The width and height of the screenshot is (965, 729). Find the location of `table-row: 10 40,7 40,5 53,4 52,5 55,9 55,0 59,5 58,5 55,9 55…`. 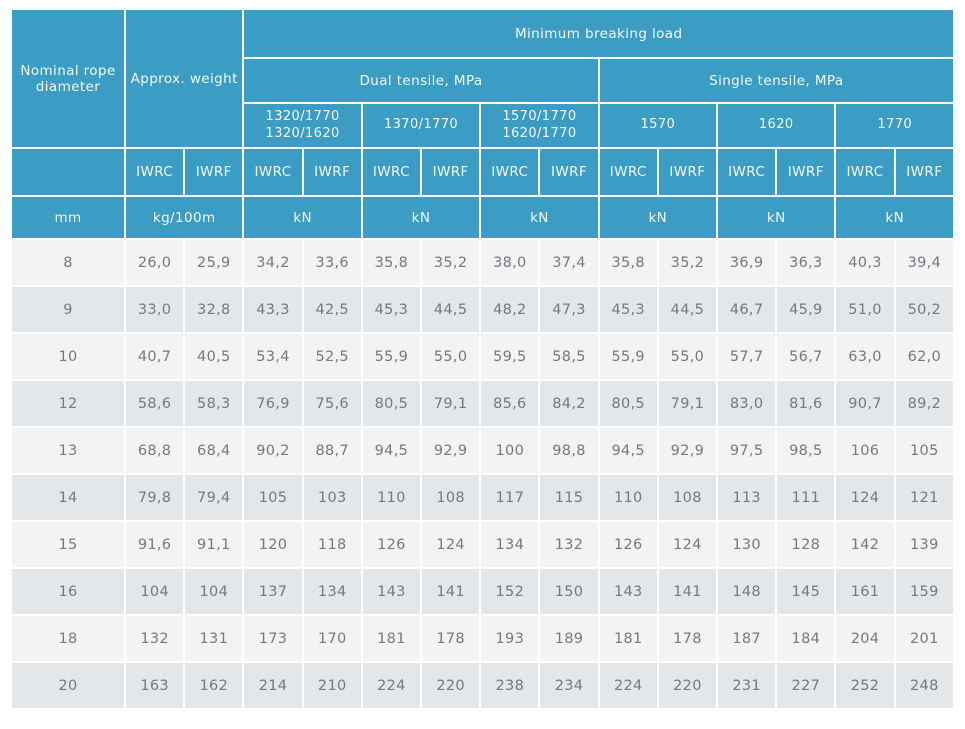

table-row: 10 40,7 40,5 53,4 52,5 55,9 55,0 59,5 58,5 55,9 55… is located at coordinates (482, 356).